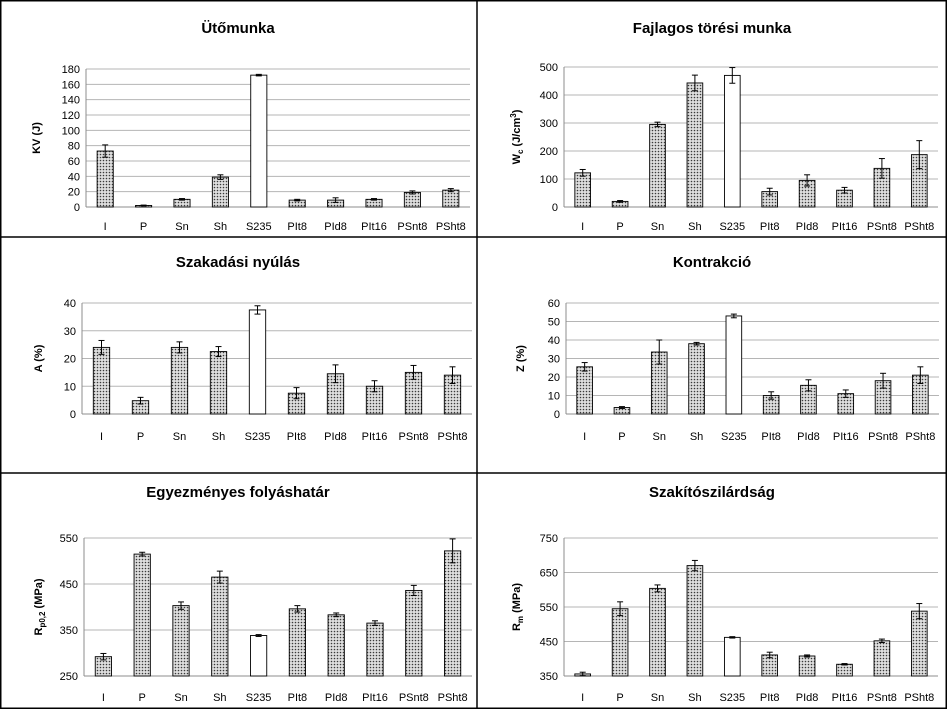 This screenshot has height=709, width=947. Describe the element at coordinates (554, 397) in the screenshot. I see `y-tick-label: 10` at that location.